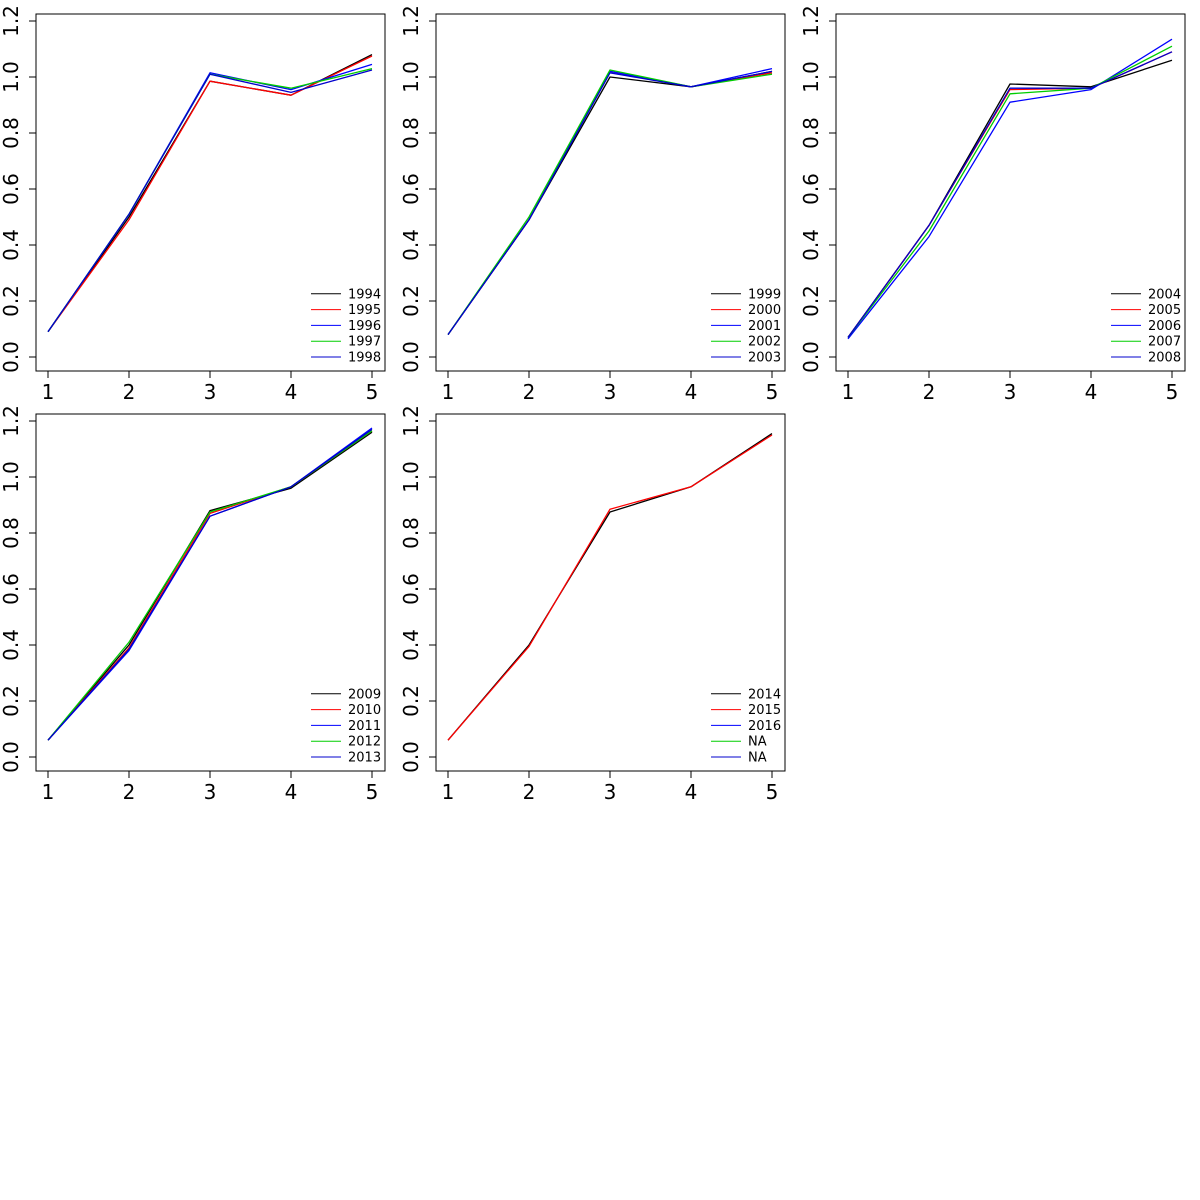 Image resolution: width=1200 pixels, height=1200 pixels. What do you see at coordinates (1164, 342) in the screenshot?
I see `legend-label-4: 2007` at bounding box center [1164, 342].